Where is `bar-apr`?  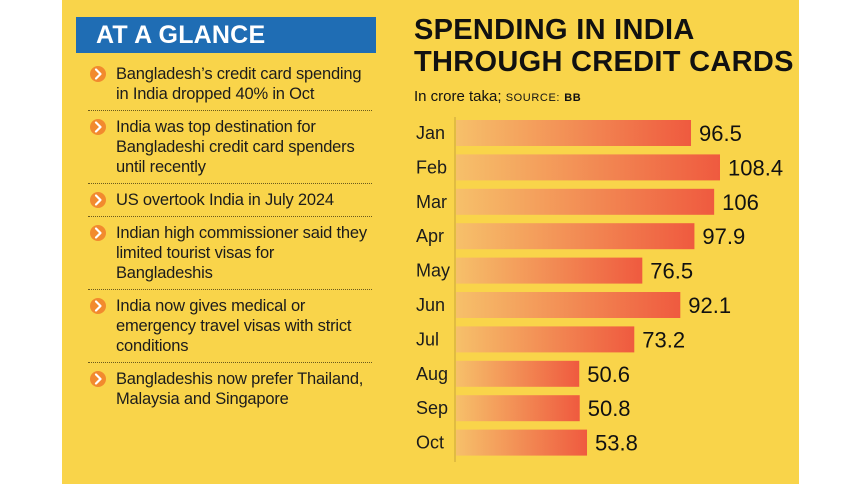
bar-apr is located at coordinates (575, 236).